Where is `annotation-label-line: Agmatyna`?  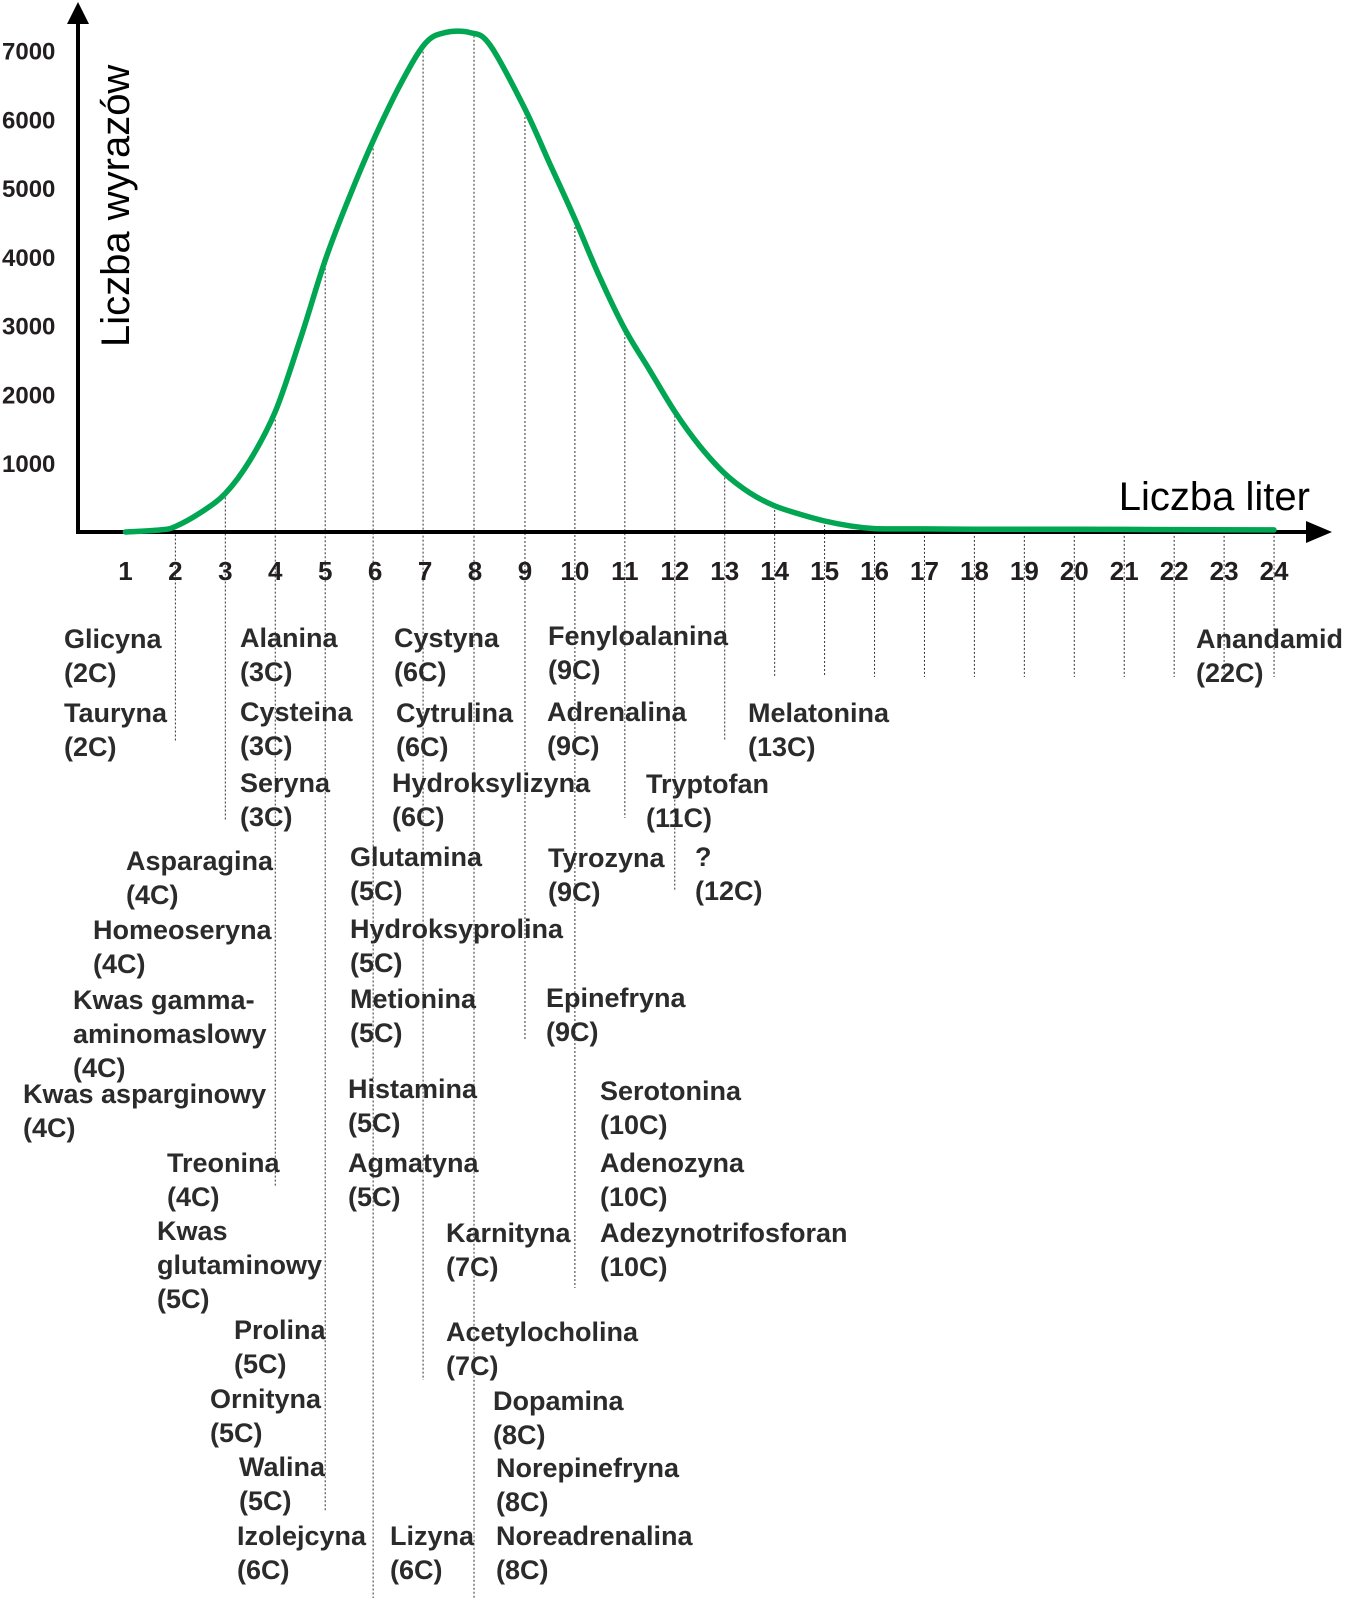 annotation-label-line: Agmatyna is located at coordinates (414, 1163).